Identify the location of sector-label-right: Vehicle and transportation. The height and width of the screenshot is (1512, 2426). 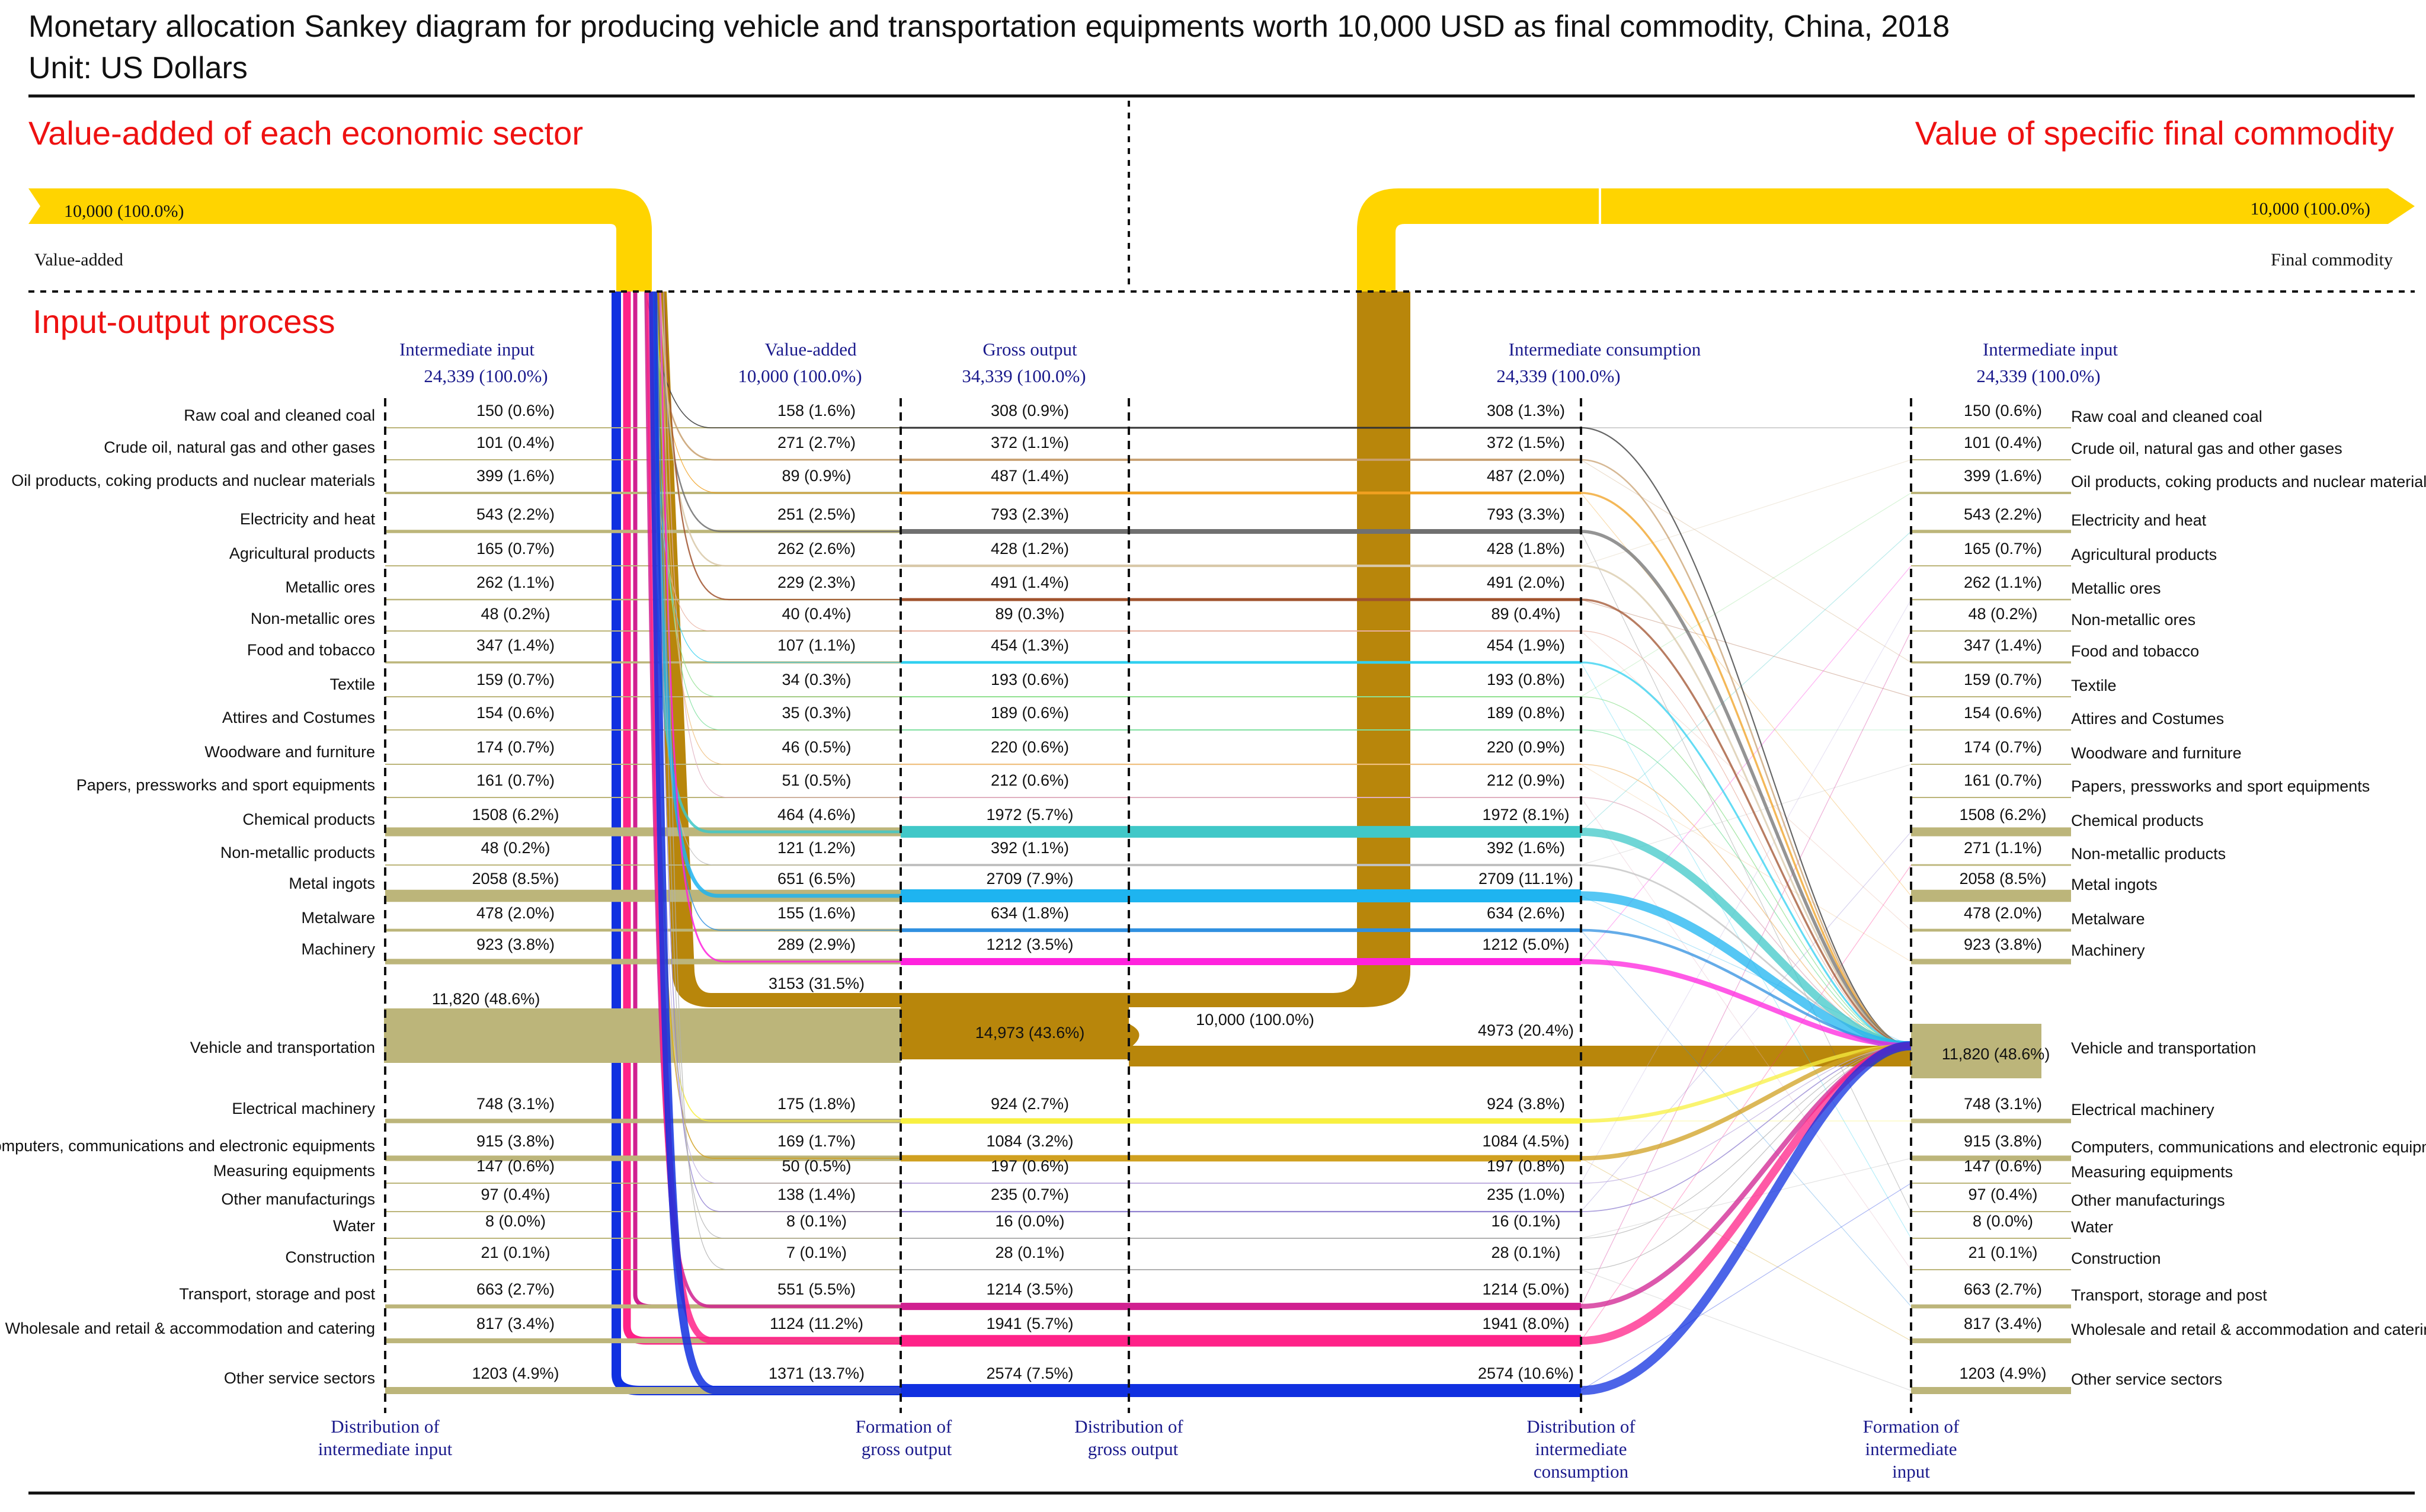
(2163, 1048).